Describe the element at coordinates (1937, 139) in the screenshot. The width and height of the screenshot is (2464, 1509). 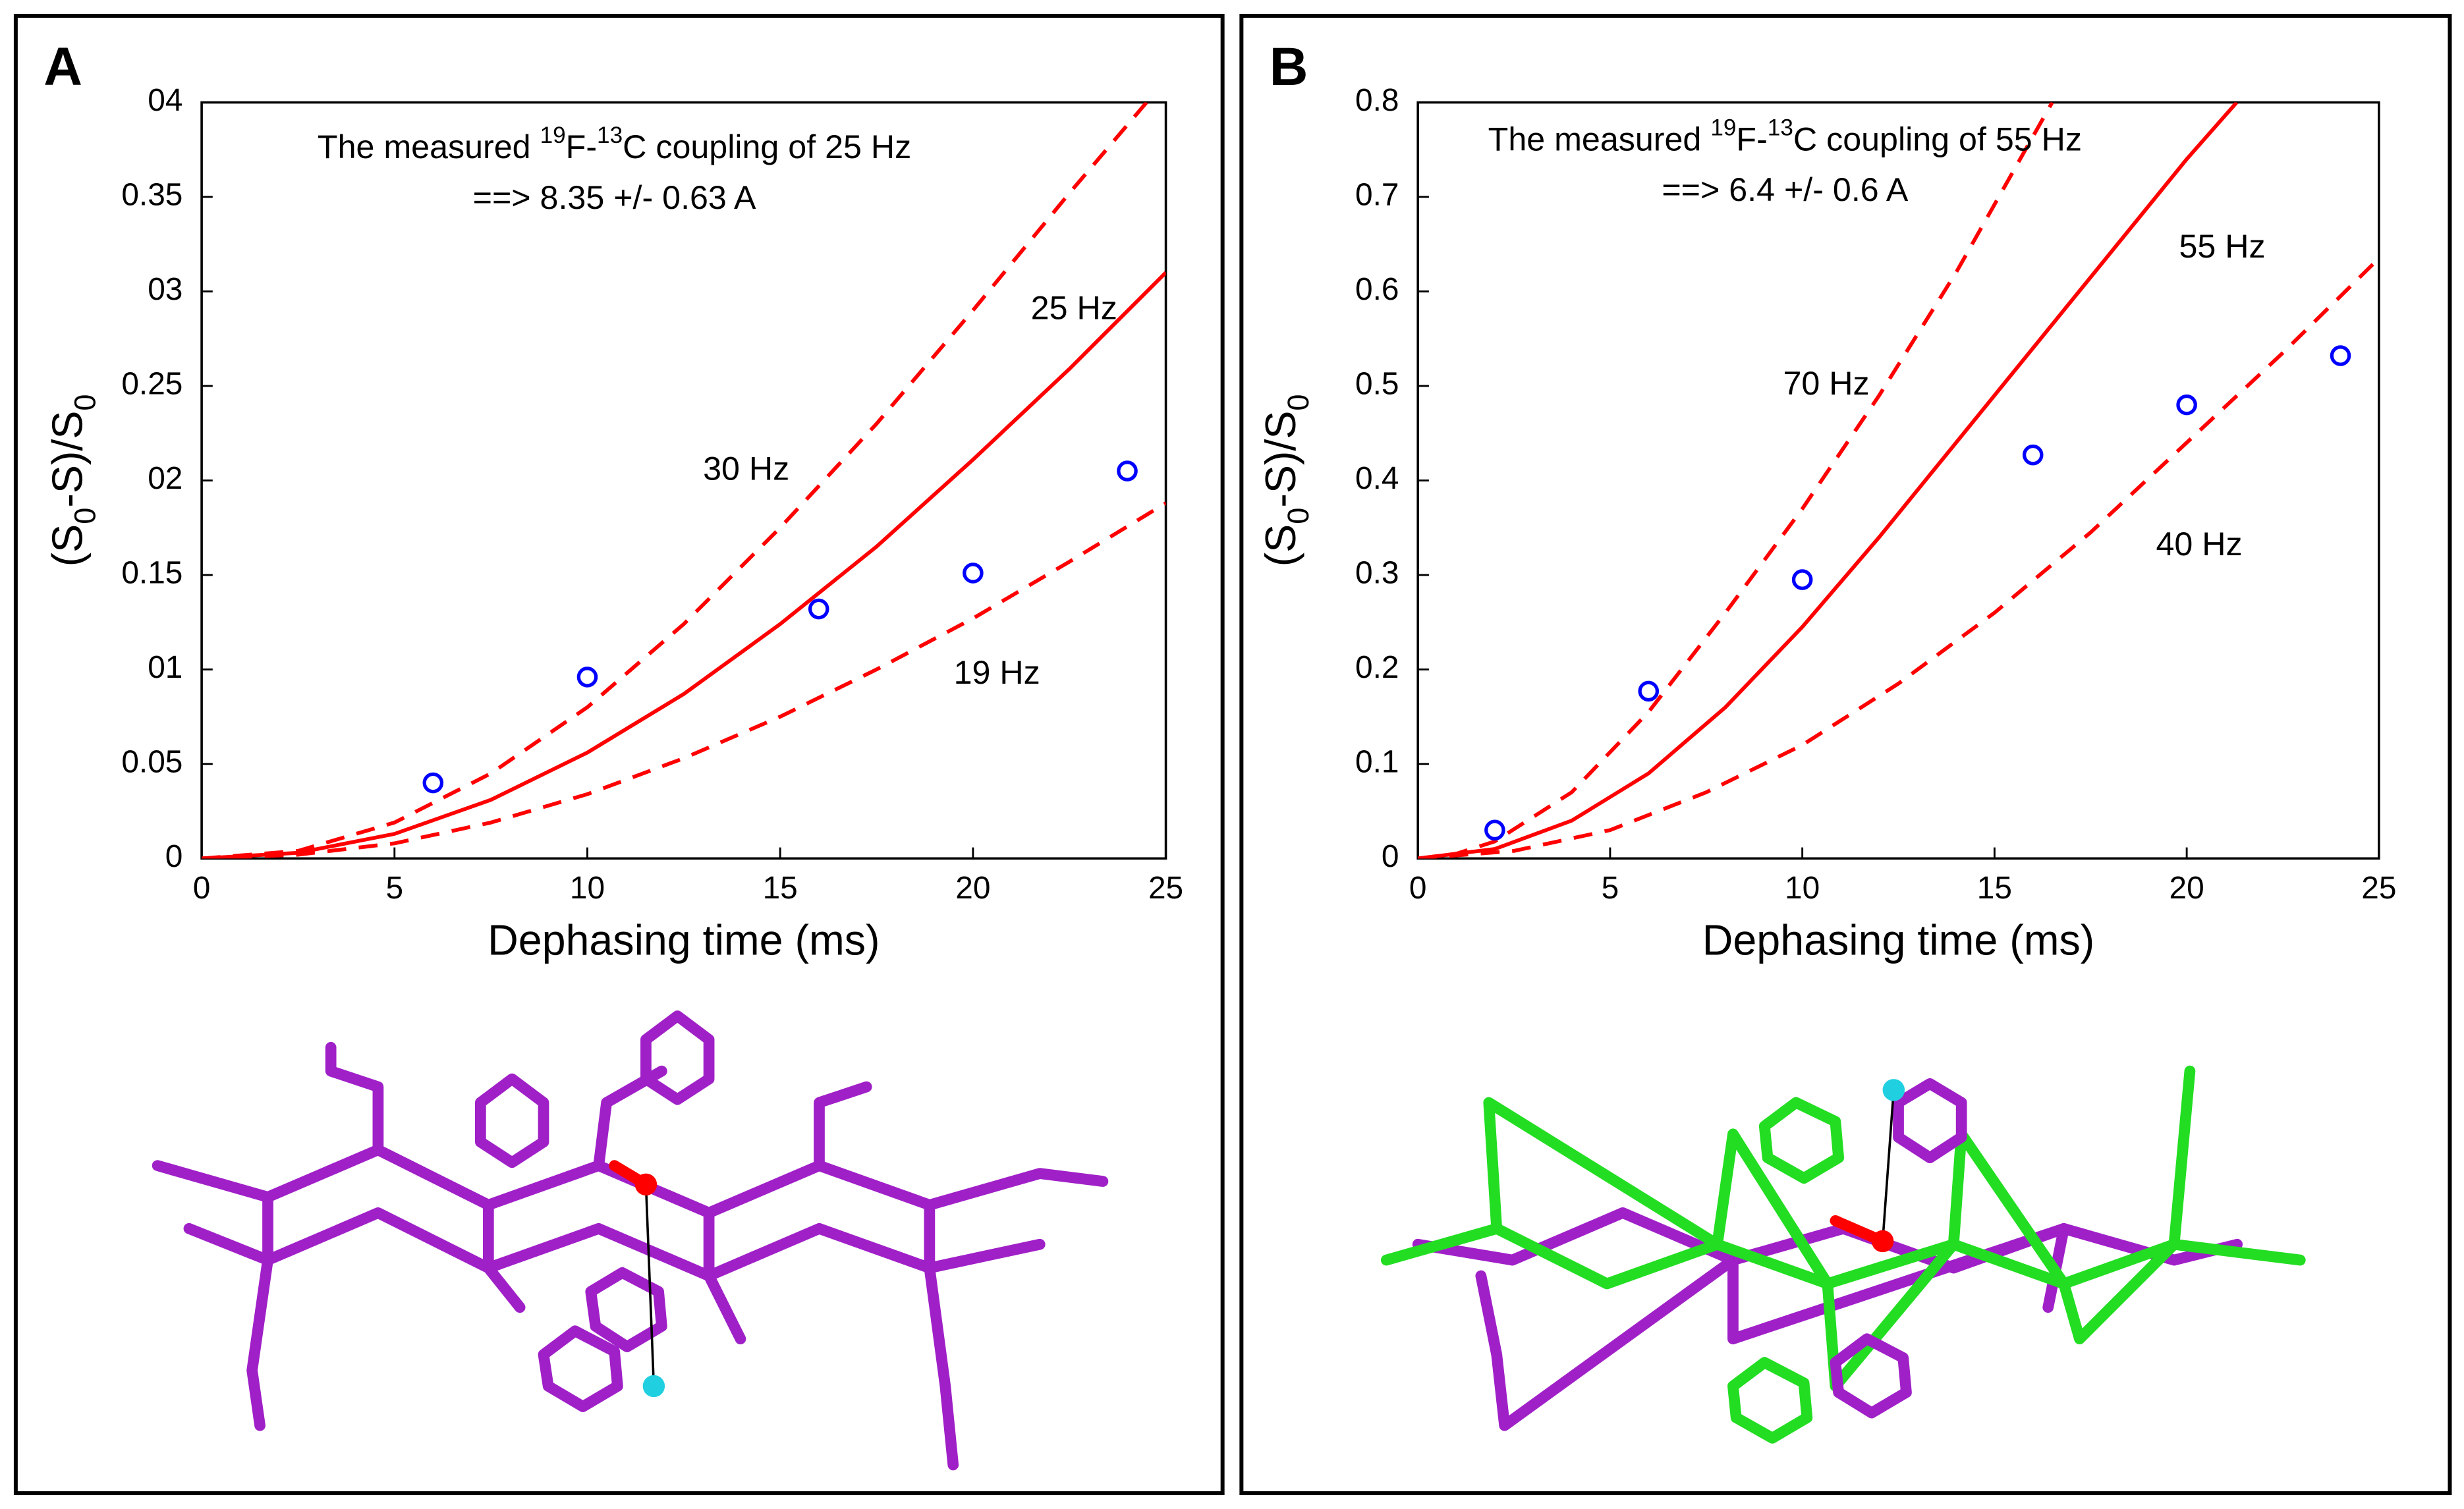
I see `text-run: C coupling of 55 Hz` at that location.